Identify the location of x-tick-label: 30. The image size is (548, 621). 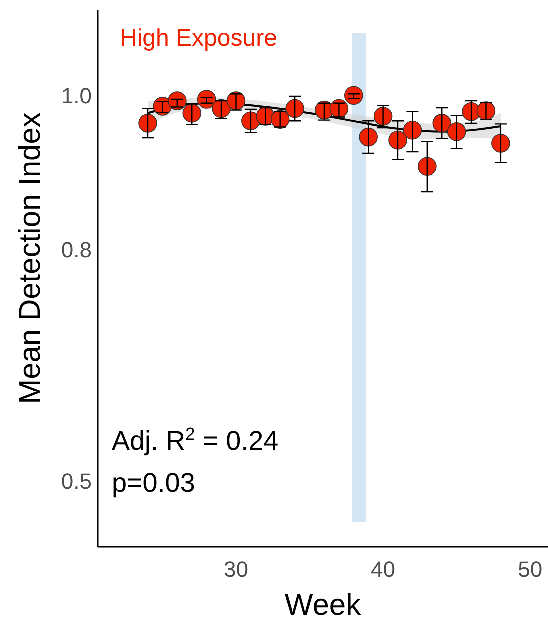
(236, 569).